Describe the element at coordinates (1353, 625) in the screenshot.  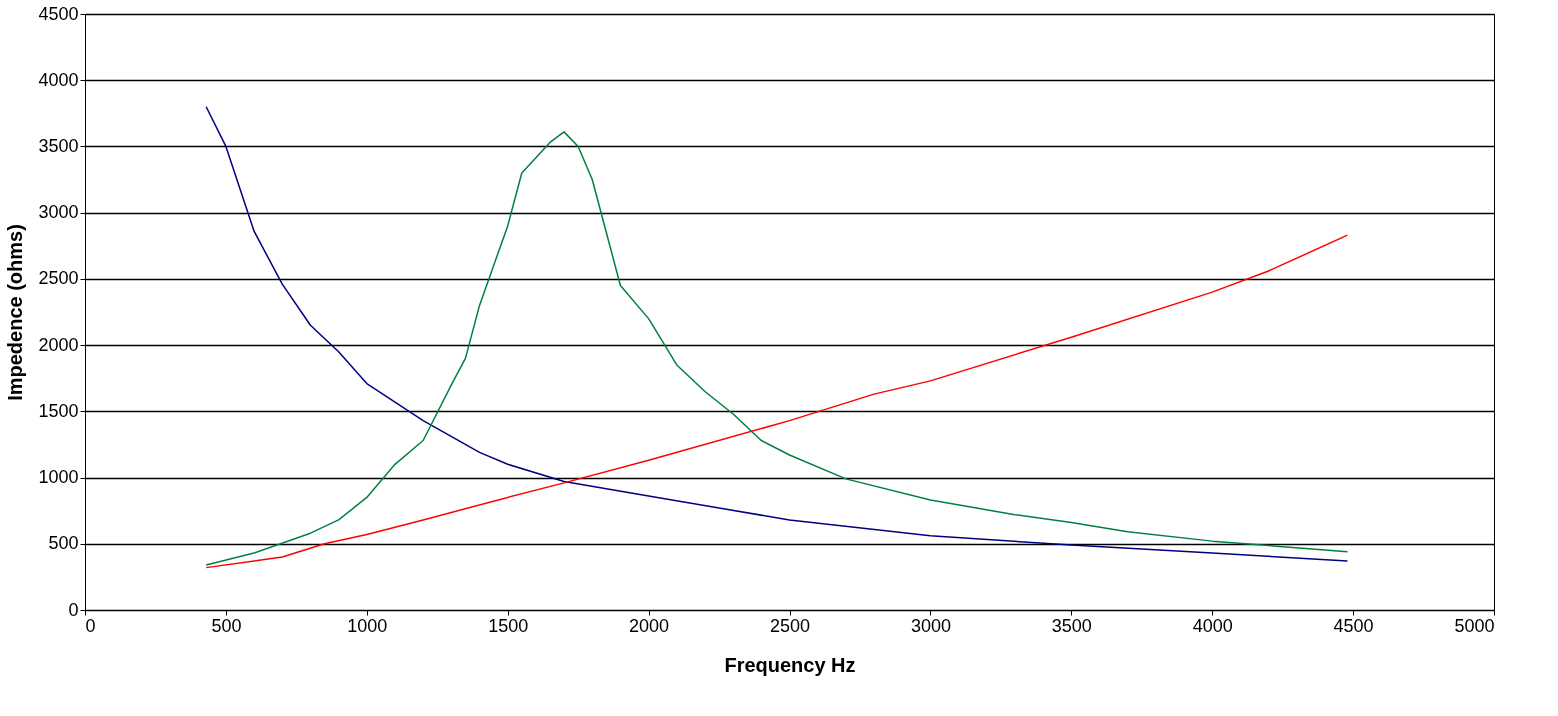
I see `x-tick-label: 4500` at that location.